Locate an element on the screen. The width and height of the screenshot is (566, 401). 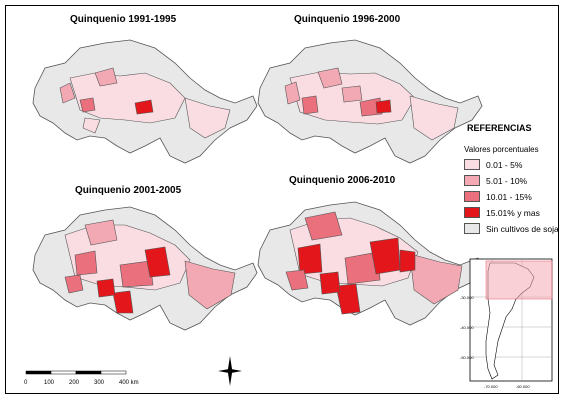
map-panel-1991-1995 is located at coordinates (145, 101).